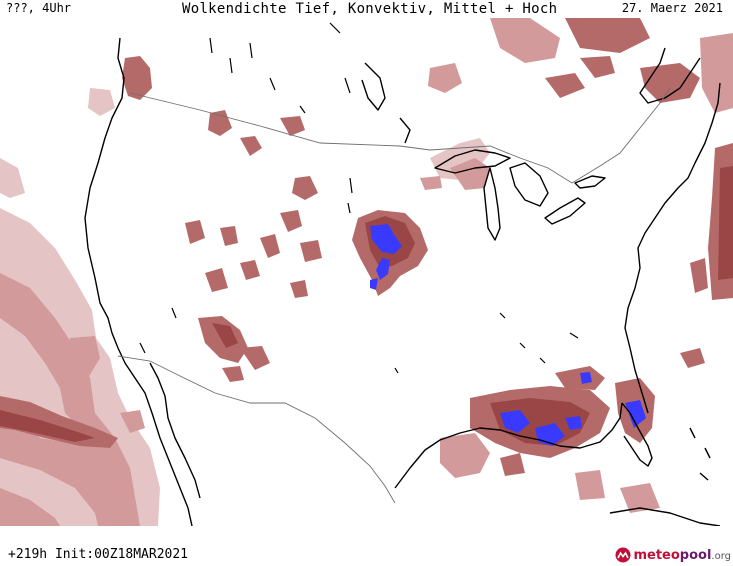 The height and width of the screenshot is (566, 733). I want to click on meteopool-logo-icon, so click(623, 555).